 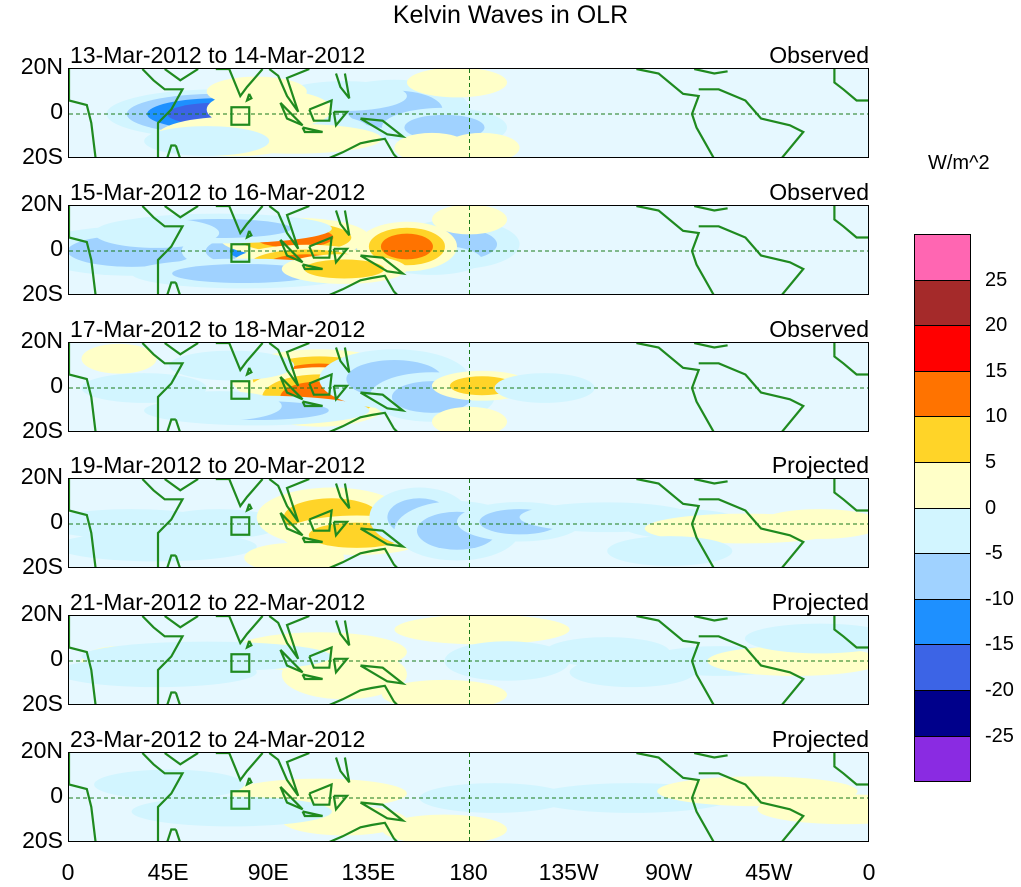 What do you see at coordinates (218, 55) in the screenshot?
I see `panel-date-range: 13-Mar-2012 to 14-Mar-2012` at bounding box center [218, 55].